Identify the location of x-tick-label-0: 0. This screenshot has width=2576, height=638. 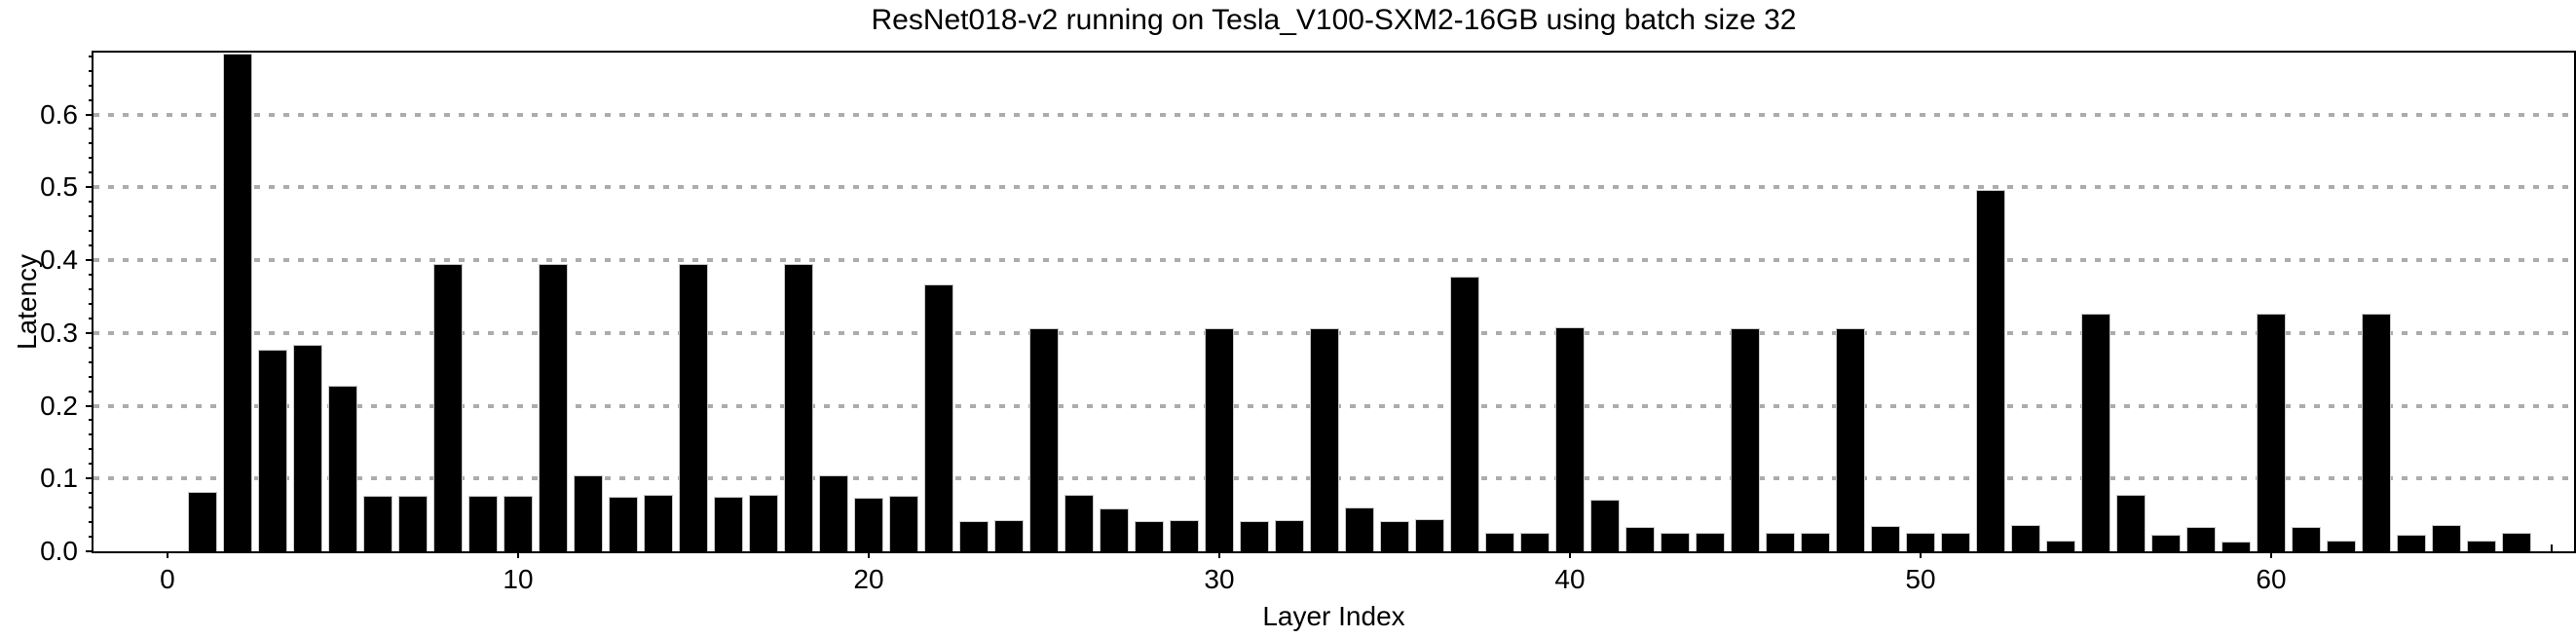
(167, 579).